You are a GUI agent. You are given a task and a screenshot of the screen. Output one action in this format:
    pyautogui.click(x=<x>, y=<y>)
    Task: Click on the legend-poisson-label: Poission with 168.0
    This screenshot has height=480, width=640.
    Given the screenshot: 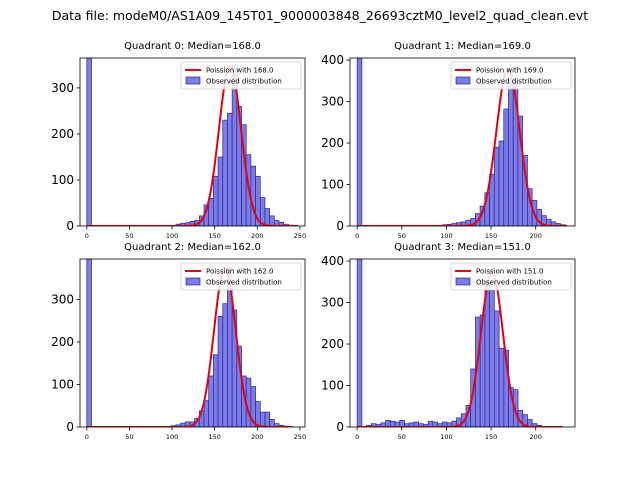 What is the action you would take?
    pyautogui.click(x=240, y=71)
    